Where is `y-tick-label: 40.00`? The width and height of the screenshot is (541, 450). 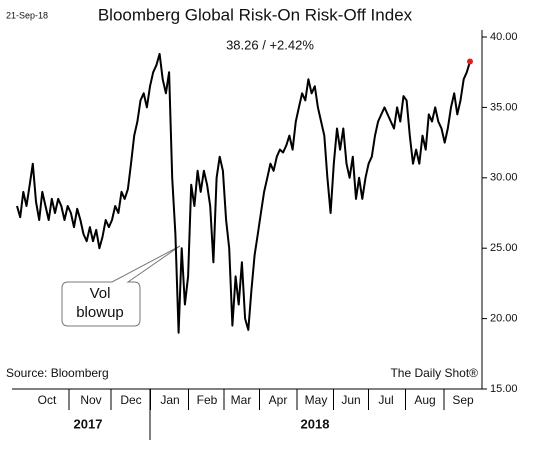
y-tick-label: 40.00 is located at coordinates (504, 37).